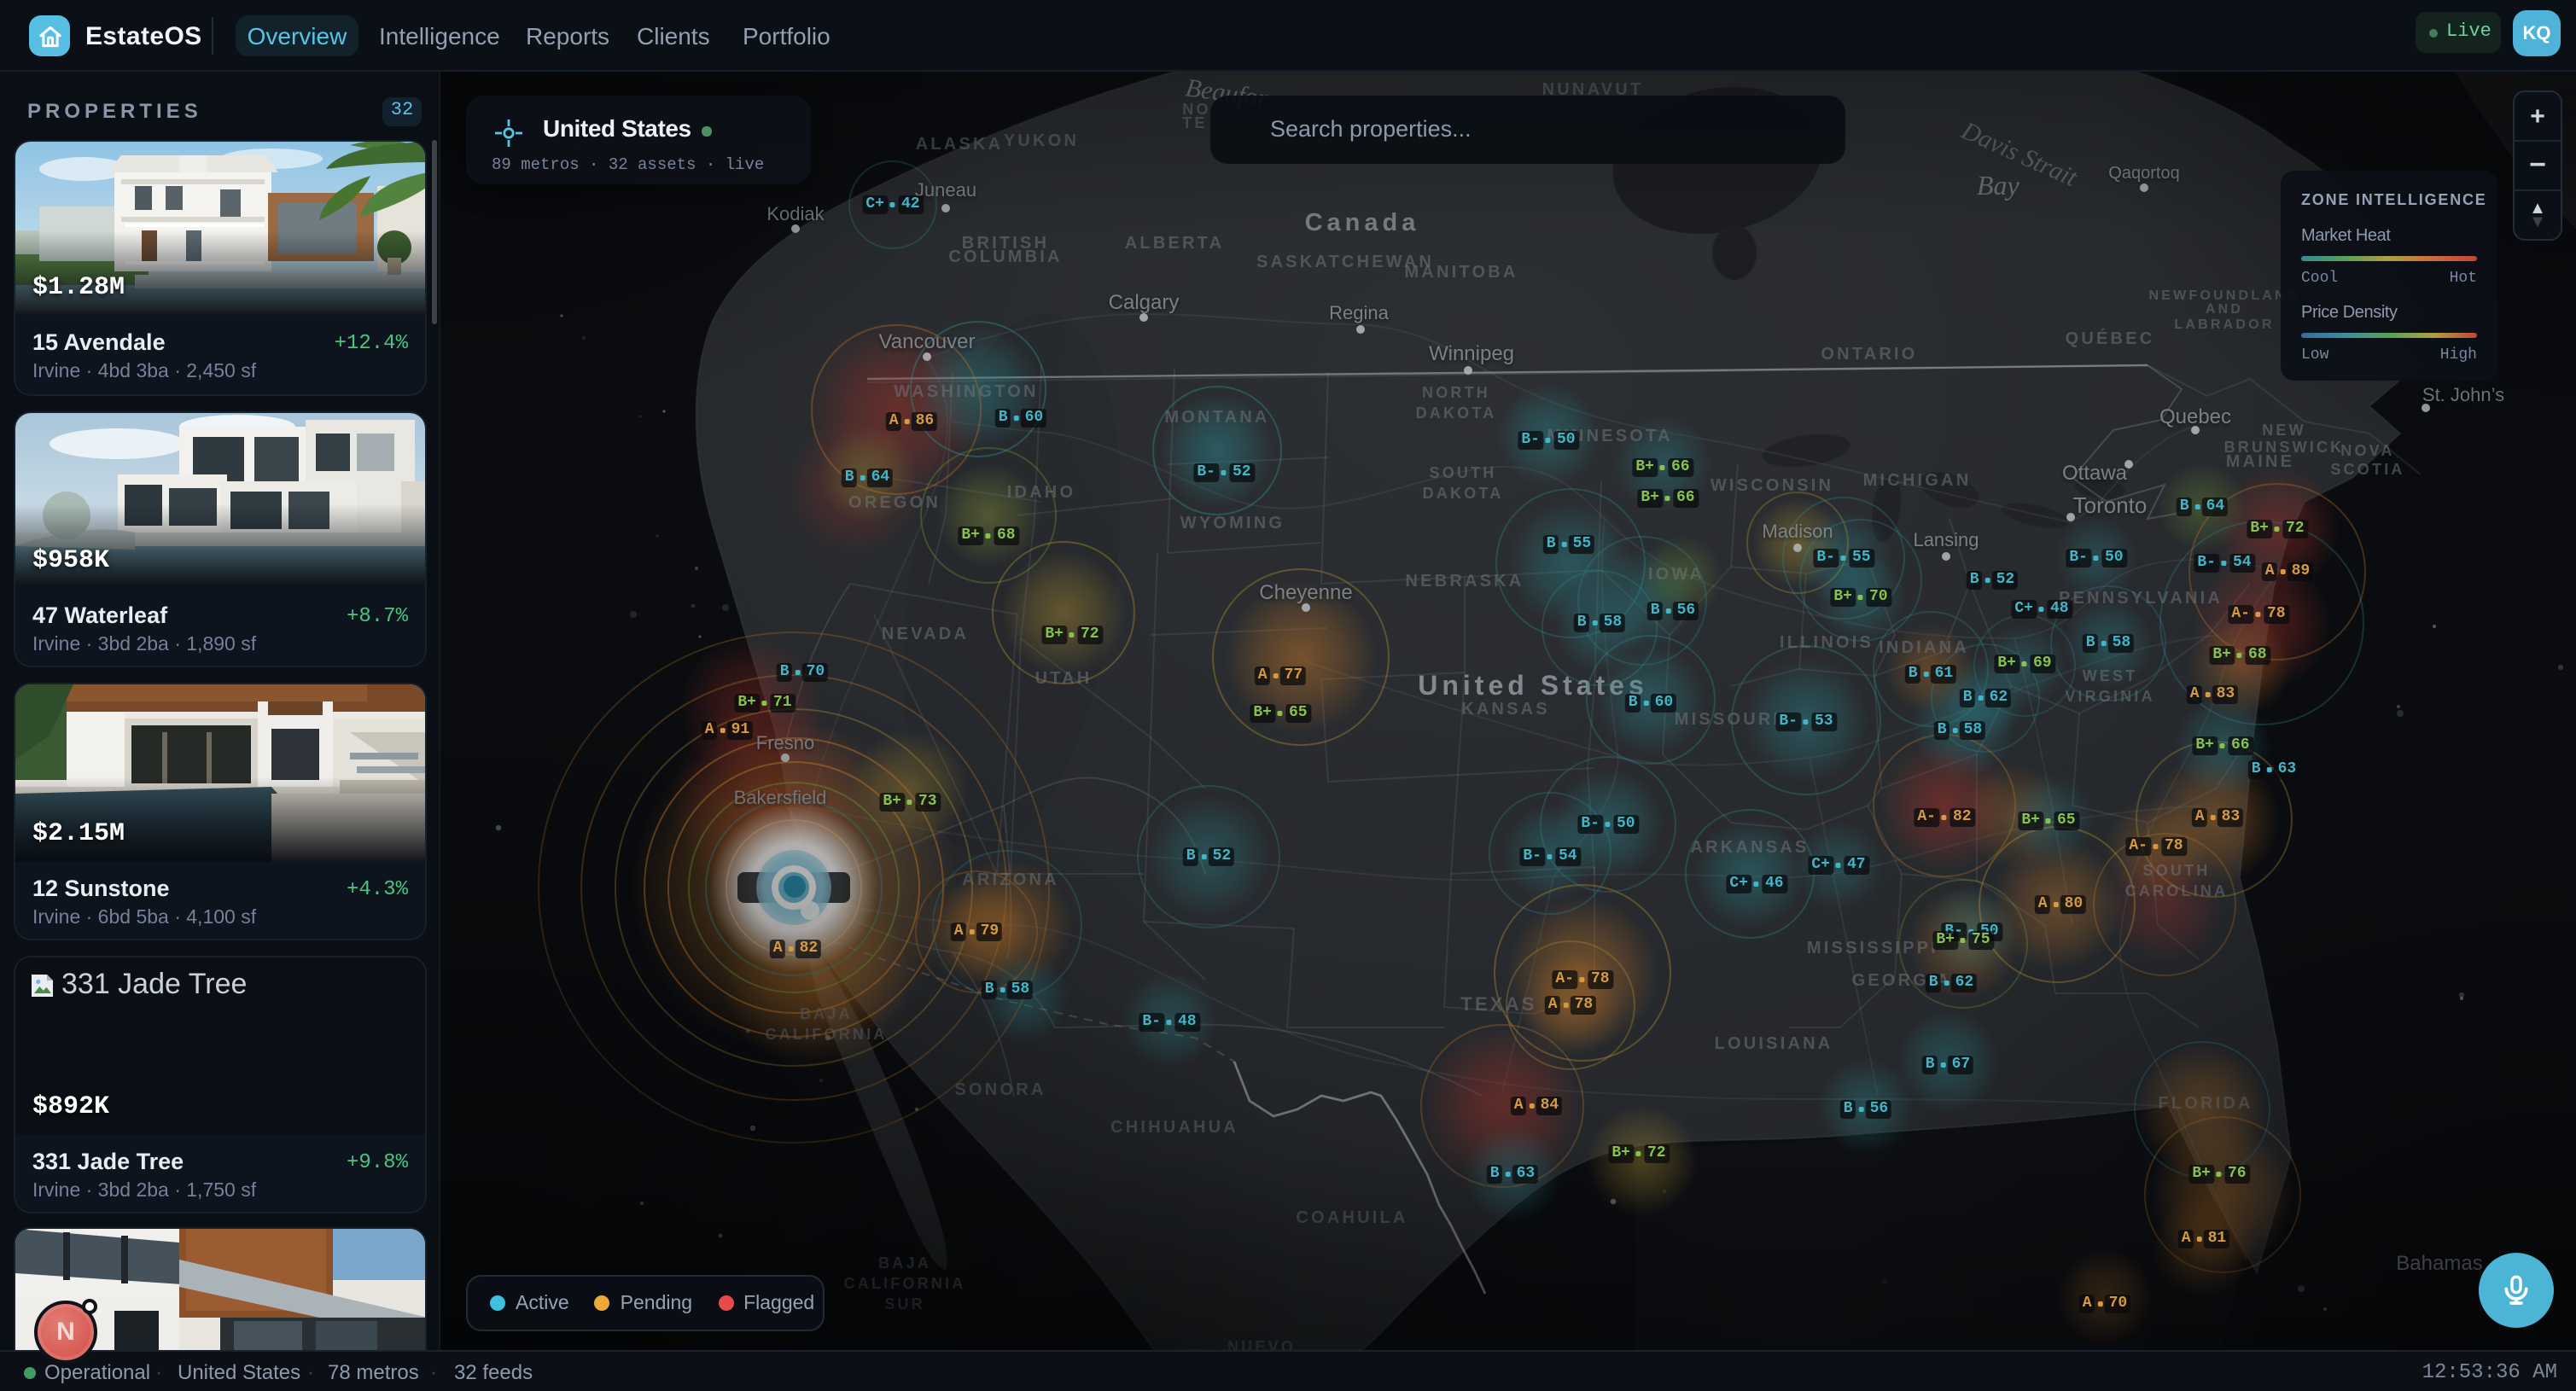 This screenshot has height=1391, width=2576. What do you see at coordinates (1362, 222) in the screenshot?
I see `svg-text: Canada` at bounding box center [1362, 222].